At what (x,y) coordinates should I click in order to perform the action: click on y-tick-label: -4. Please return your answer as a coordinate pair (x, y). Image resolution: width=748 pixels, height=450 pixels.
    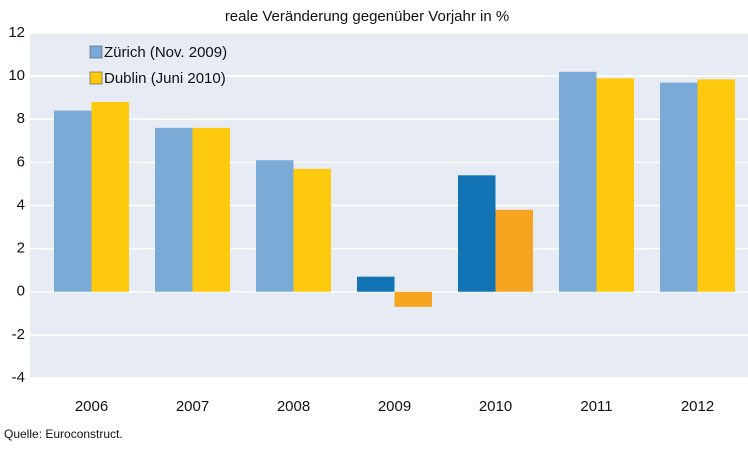
    Looking at the image, I should click on (18, 377).